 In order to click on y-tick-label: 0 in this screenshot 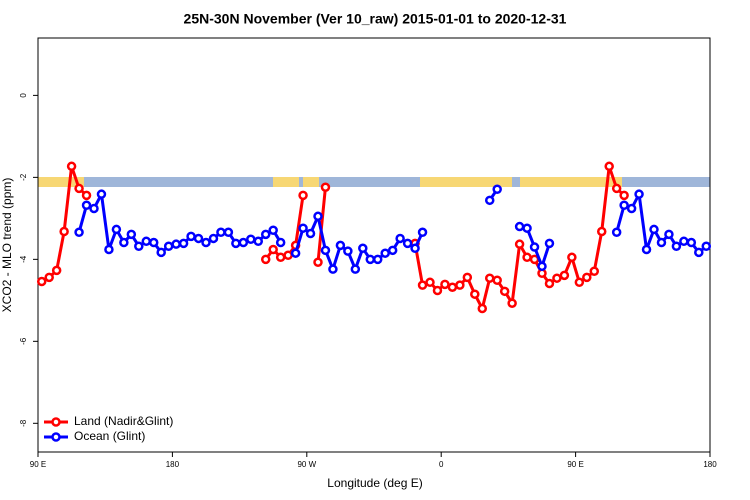, I will do `click(23, 95)`.